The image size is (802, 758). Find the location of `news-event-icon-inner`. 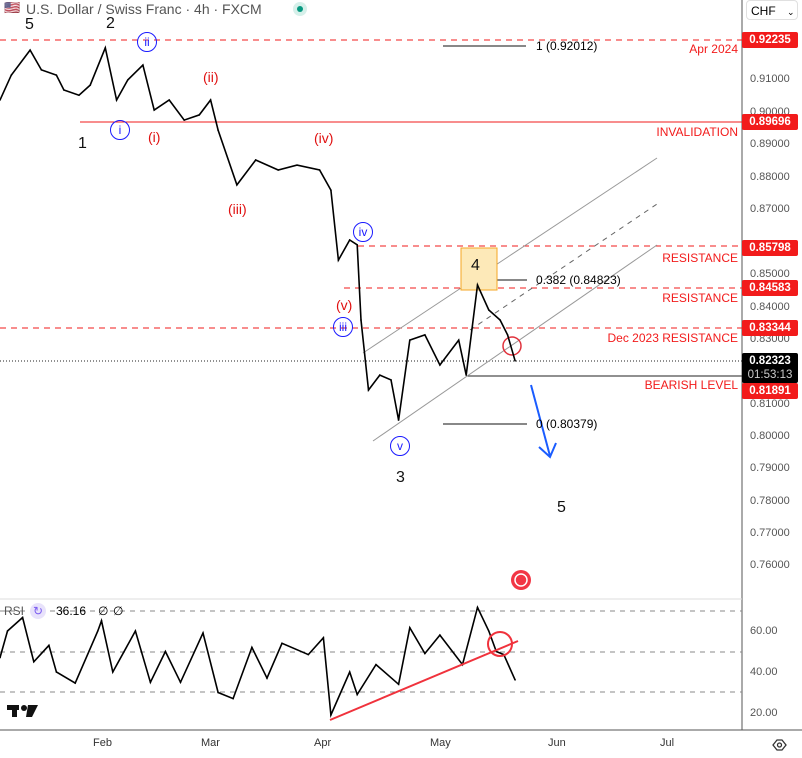

news-event-icon-inner is located at coordinates (521, 580).